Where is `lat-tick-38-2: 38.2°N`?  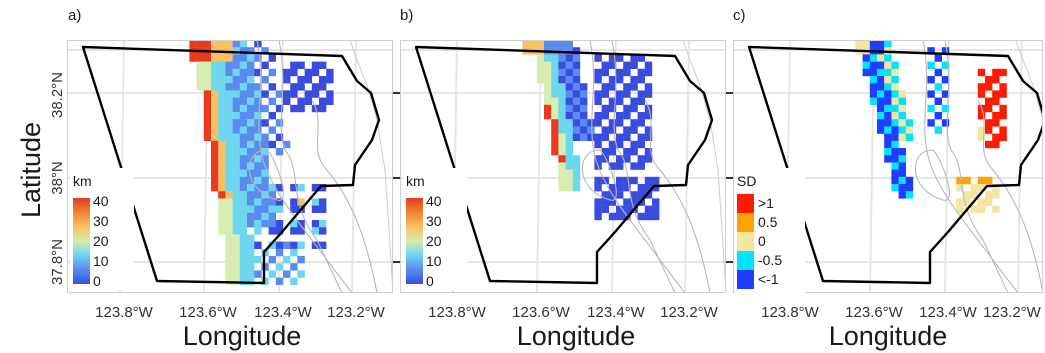 lat-tick-38-2: 38.2°N is located at coordinates (57, 95).